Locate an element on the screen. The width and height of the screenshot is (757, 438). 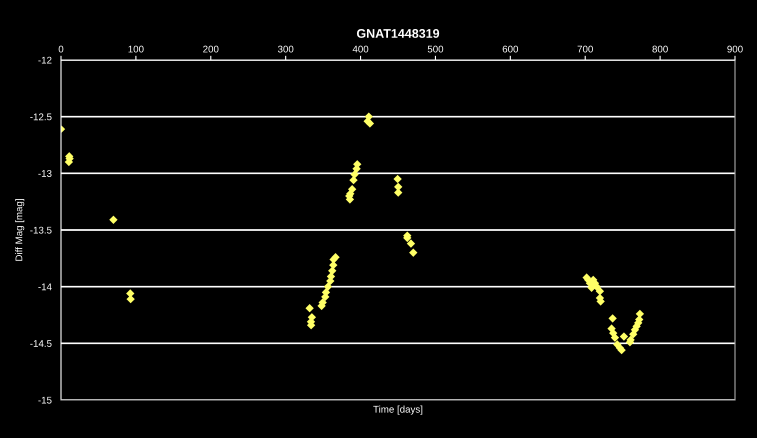
y-tick-label: -12.5 is located at coordinates (41, 116).